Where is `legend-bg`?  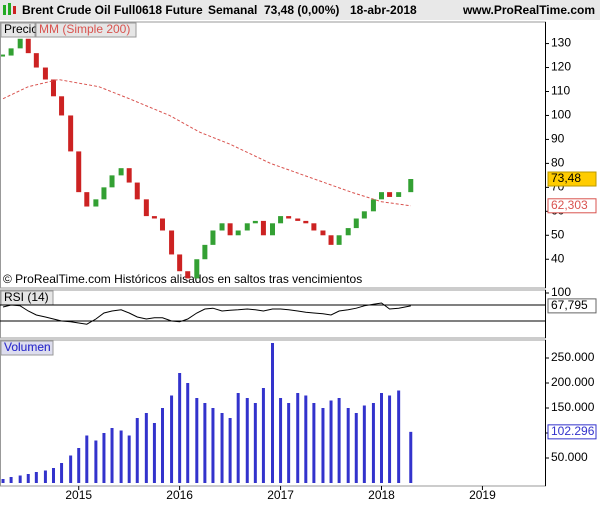
legend-bg is located at coordinates (86, 30).